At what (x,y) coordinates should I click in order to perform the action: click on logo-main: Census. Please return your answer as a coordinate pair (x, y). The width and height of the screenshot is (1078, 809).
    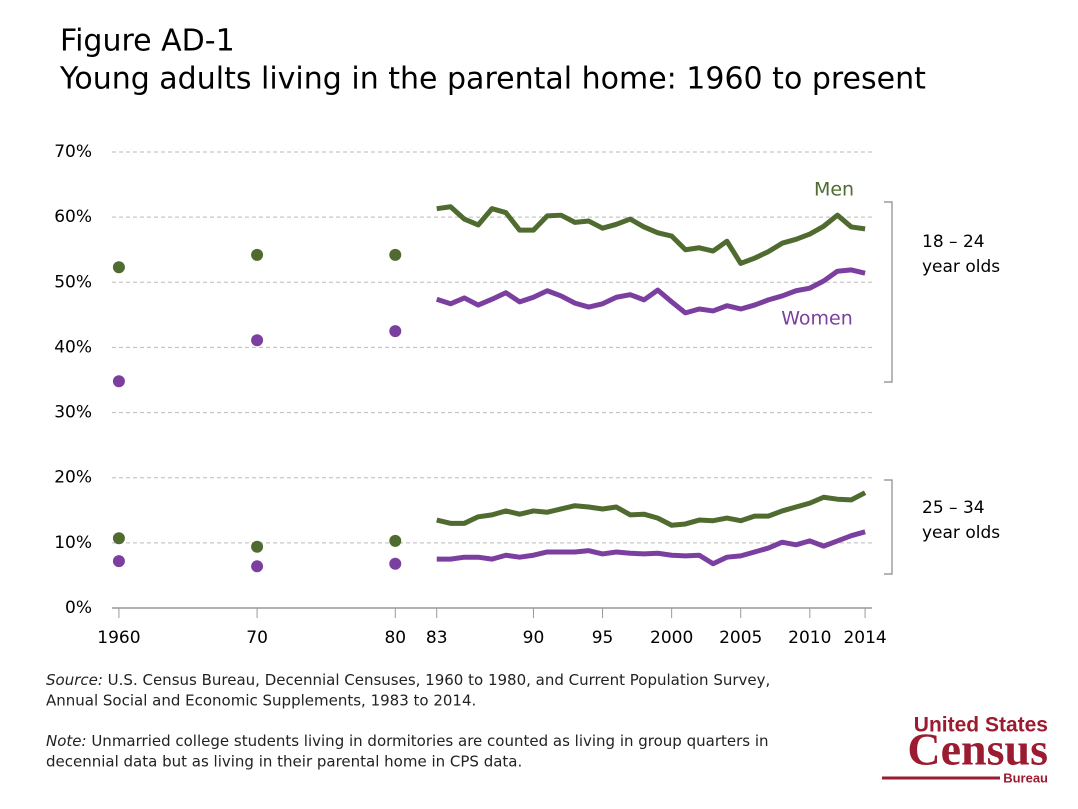
    Looking at the image, I should click on (977, 749).